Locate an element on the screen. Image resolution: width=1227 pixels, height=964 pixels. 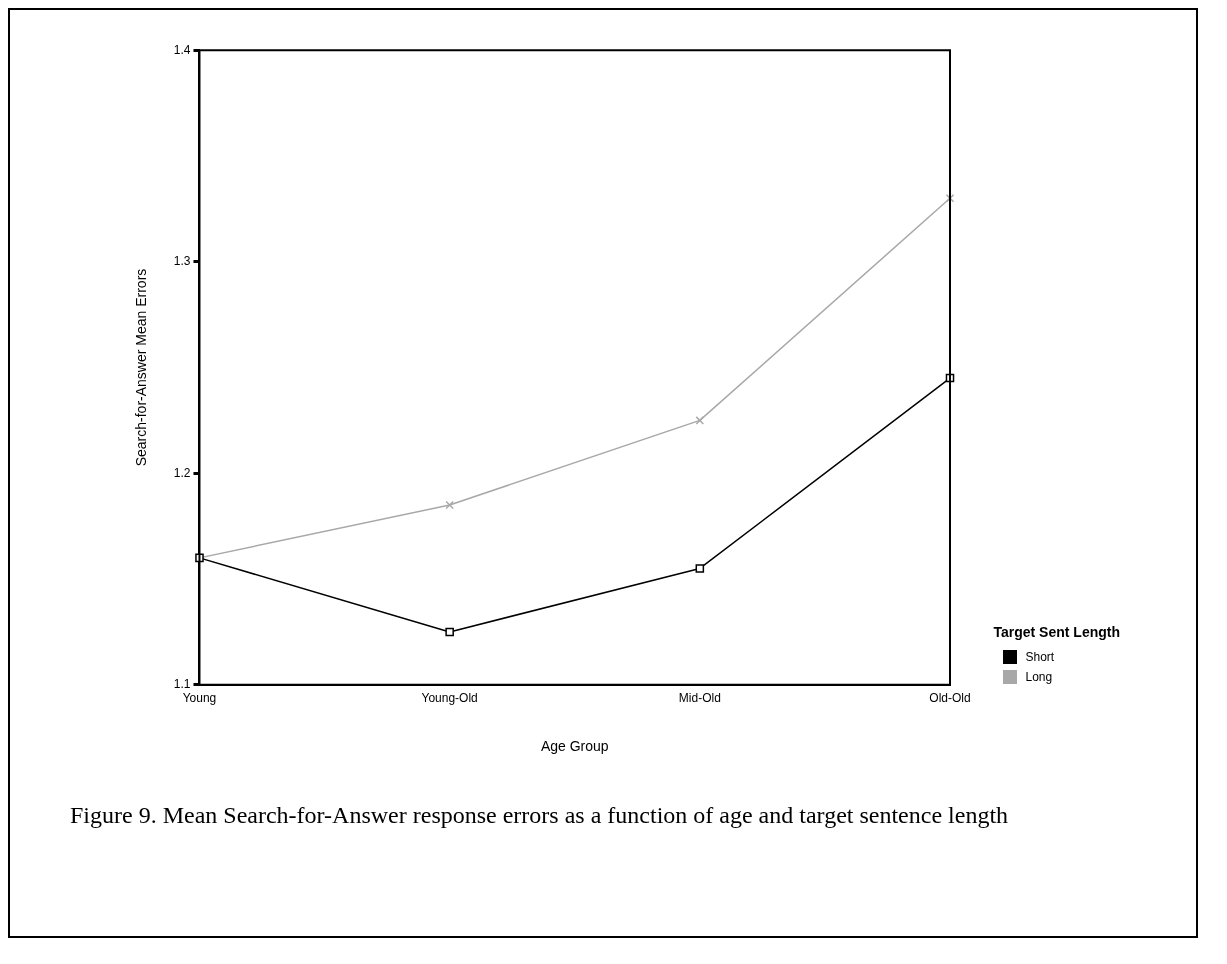
x-tick-label: Mid-Old is located at coordinates (699, 698).